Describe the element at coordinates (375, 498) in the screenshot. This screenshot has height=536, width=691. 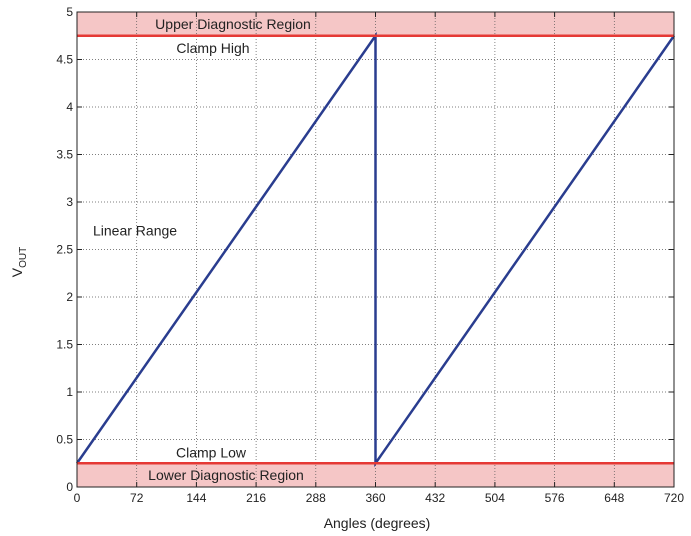
I see `x-tick-label-5: 360` at that location.